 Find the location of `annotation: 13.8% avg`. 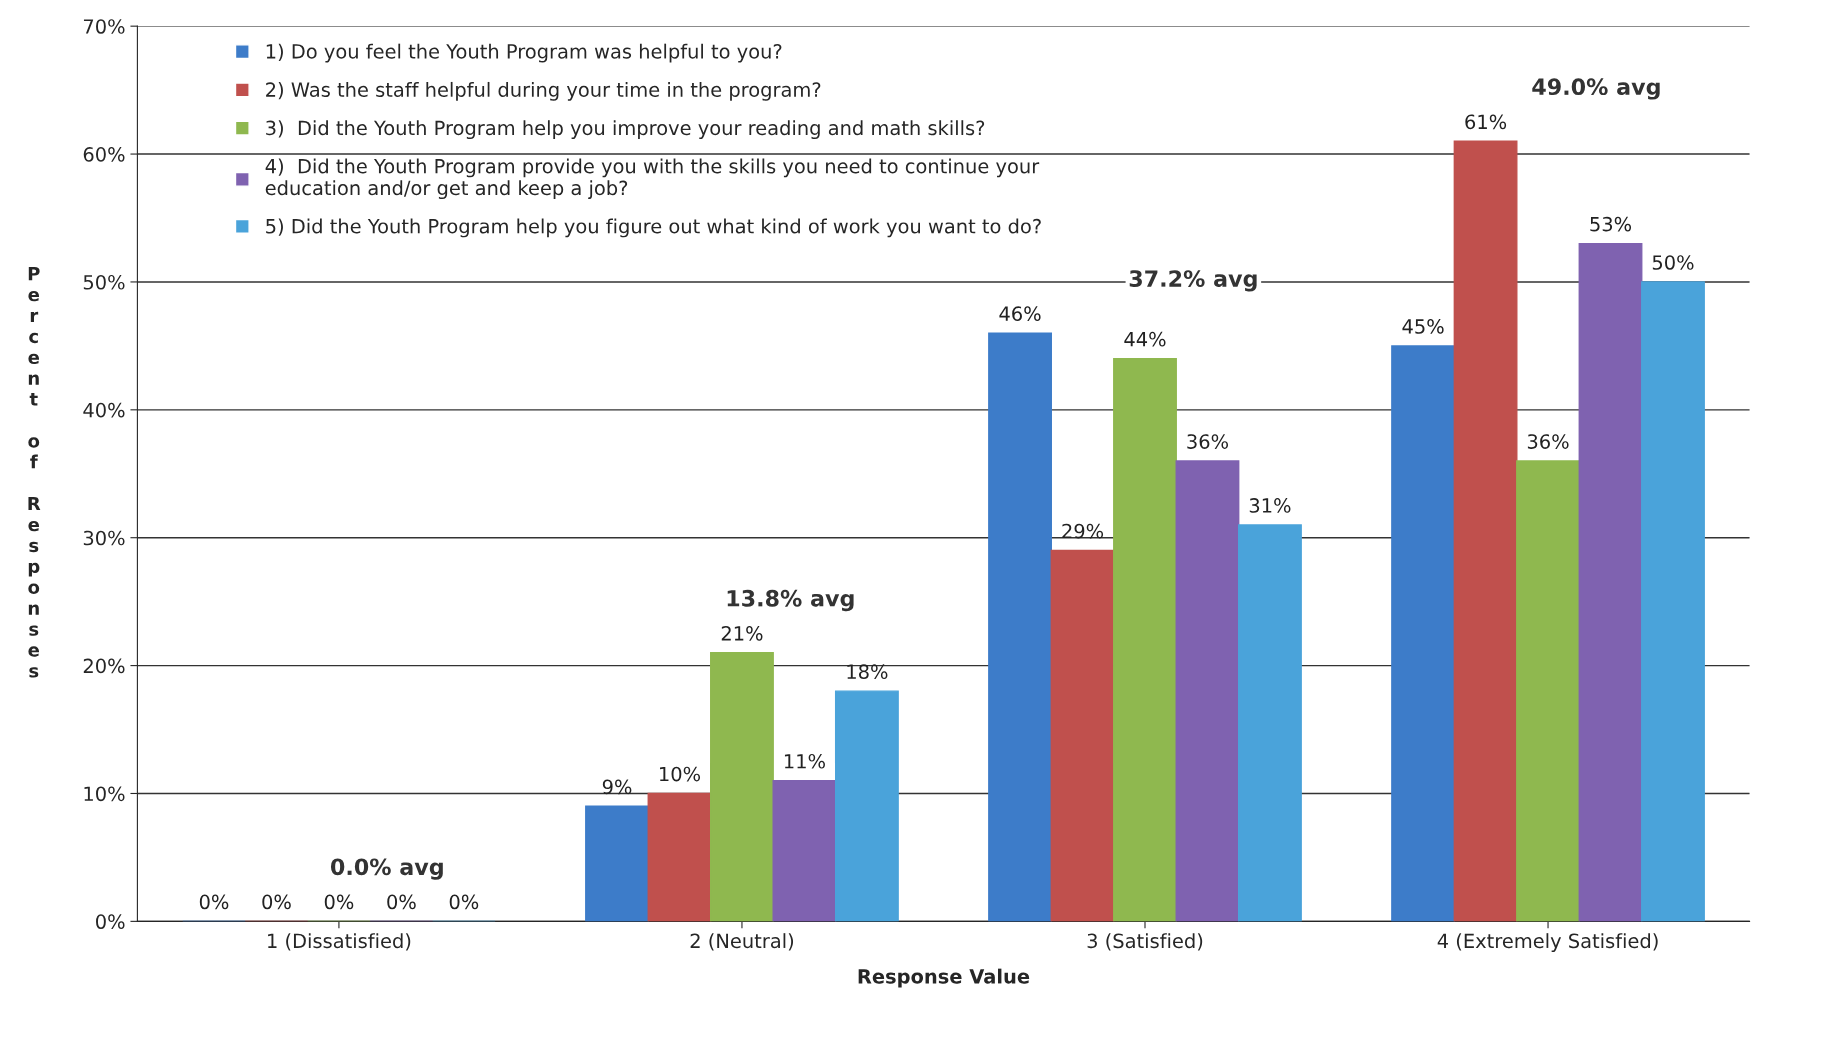

annotation: 13.8% avg is located at coordinates (790, 600).